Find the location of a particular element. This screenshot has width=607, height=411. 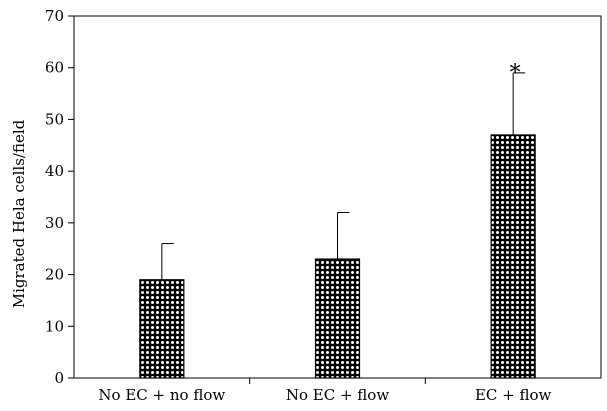

x-tick-label: EC + flow is located at coordinates (513, 395).